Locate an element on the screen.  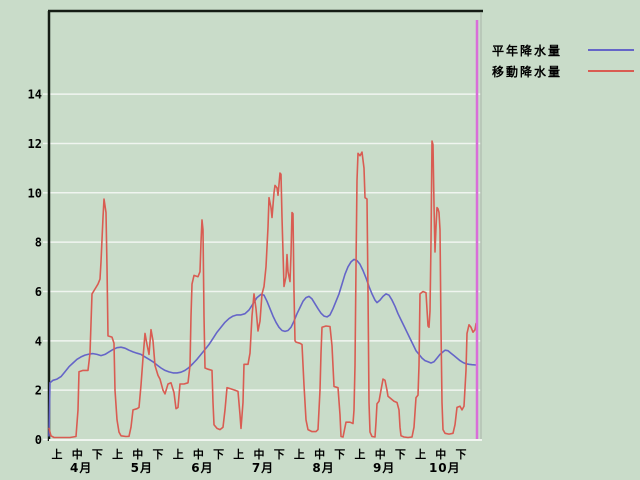
x-decade-label-0: 上 is located at coordinates (57, 454).